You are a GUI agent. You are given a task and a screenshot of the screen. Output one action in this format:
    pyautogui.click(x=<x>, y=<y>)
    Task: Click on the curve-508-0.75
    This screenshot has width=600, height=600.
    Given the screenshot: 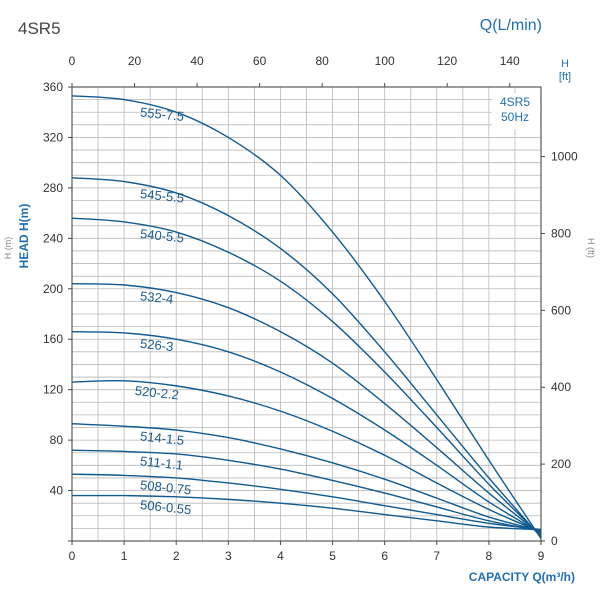 What is the action you would take?
    pyautogui.click(x=306, y=502)
    